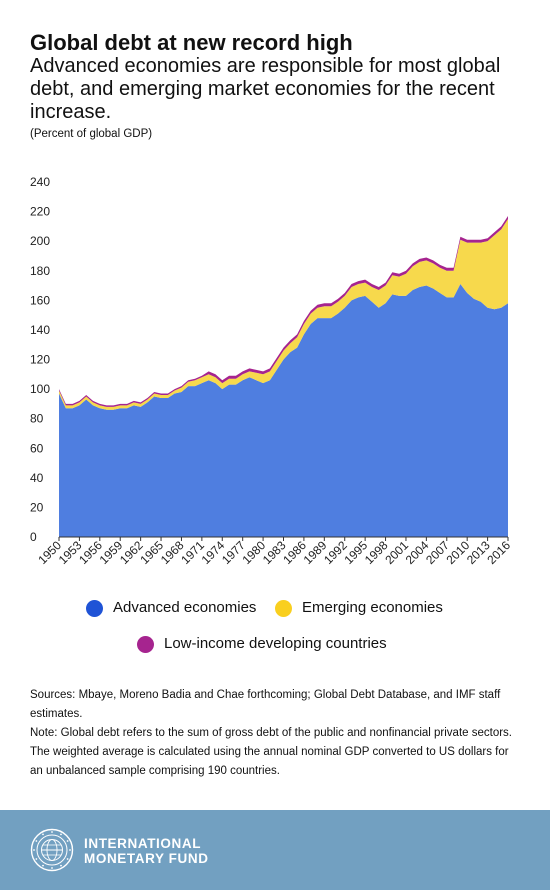 Image resolution: width=550 pixels, height=890 pixels. Describe the element at coordinates (143, 843) in the screenshot. I see `imf-name-line1: INTERNATIONAL` at that location.